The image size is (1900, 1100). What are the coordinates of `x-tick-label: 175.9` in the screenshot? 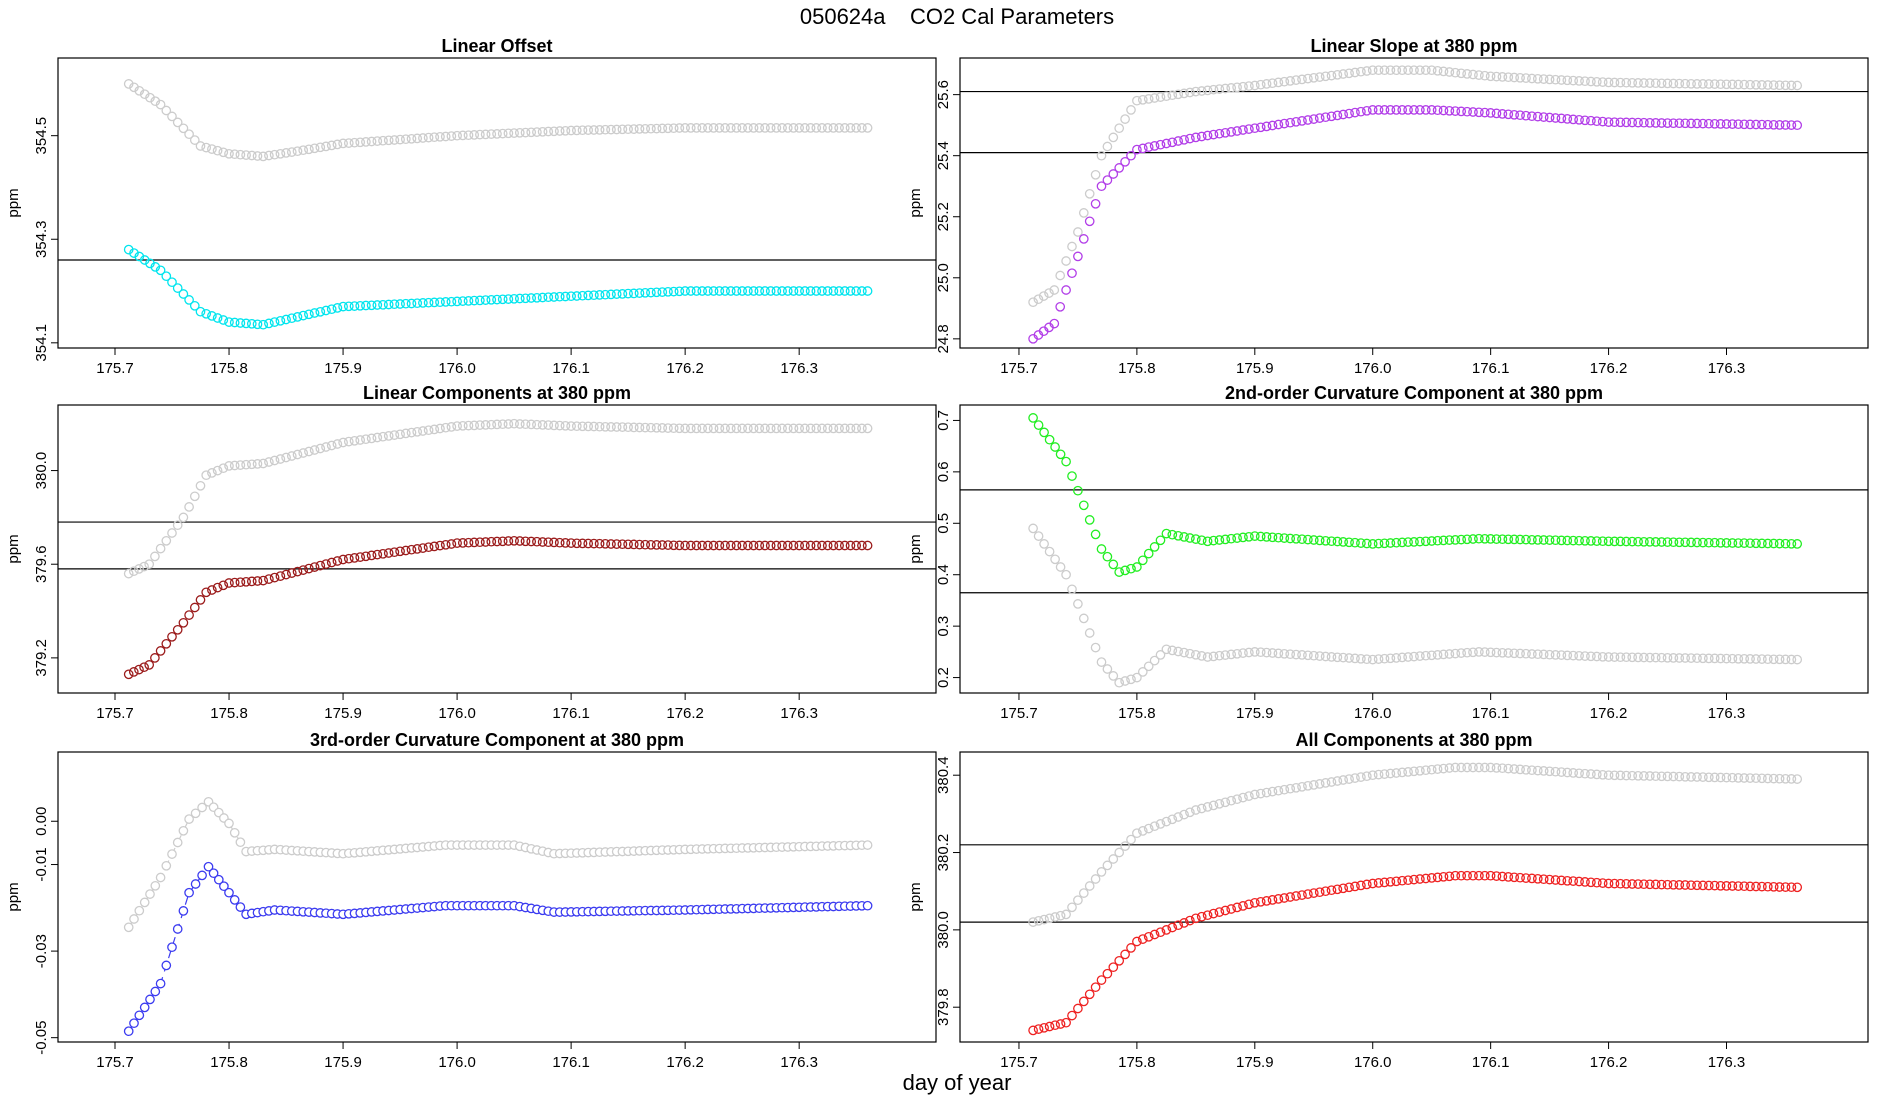 It's located at (343, 1062).